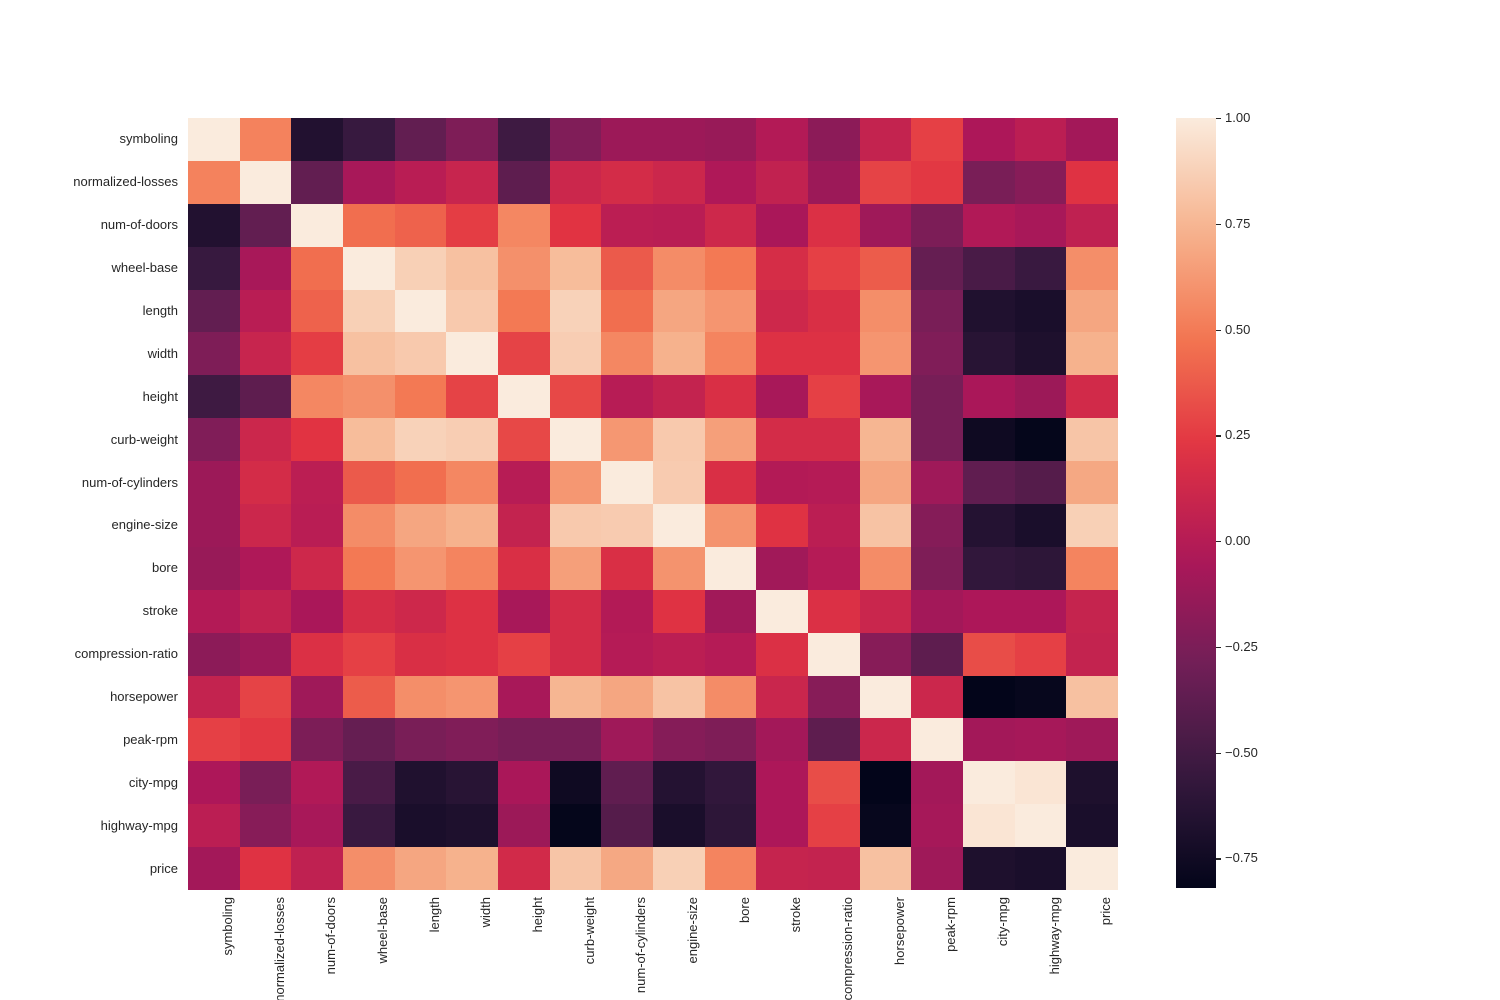  Describe the element at coordinates (153, 782) in the screenshot. I see `y-tick-label: city-mpg` at that location.